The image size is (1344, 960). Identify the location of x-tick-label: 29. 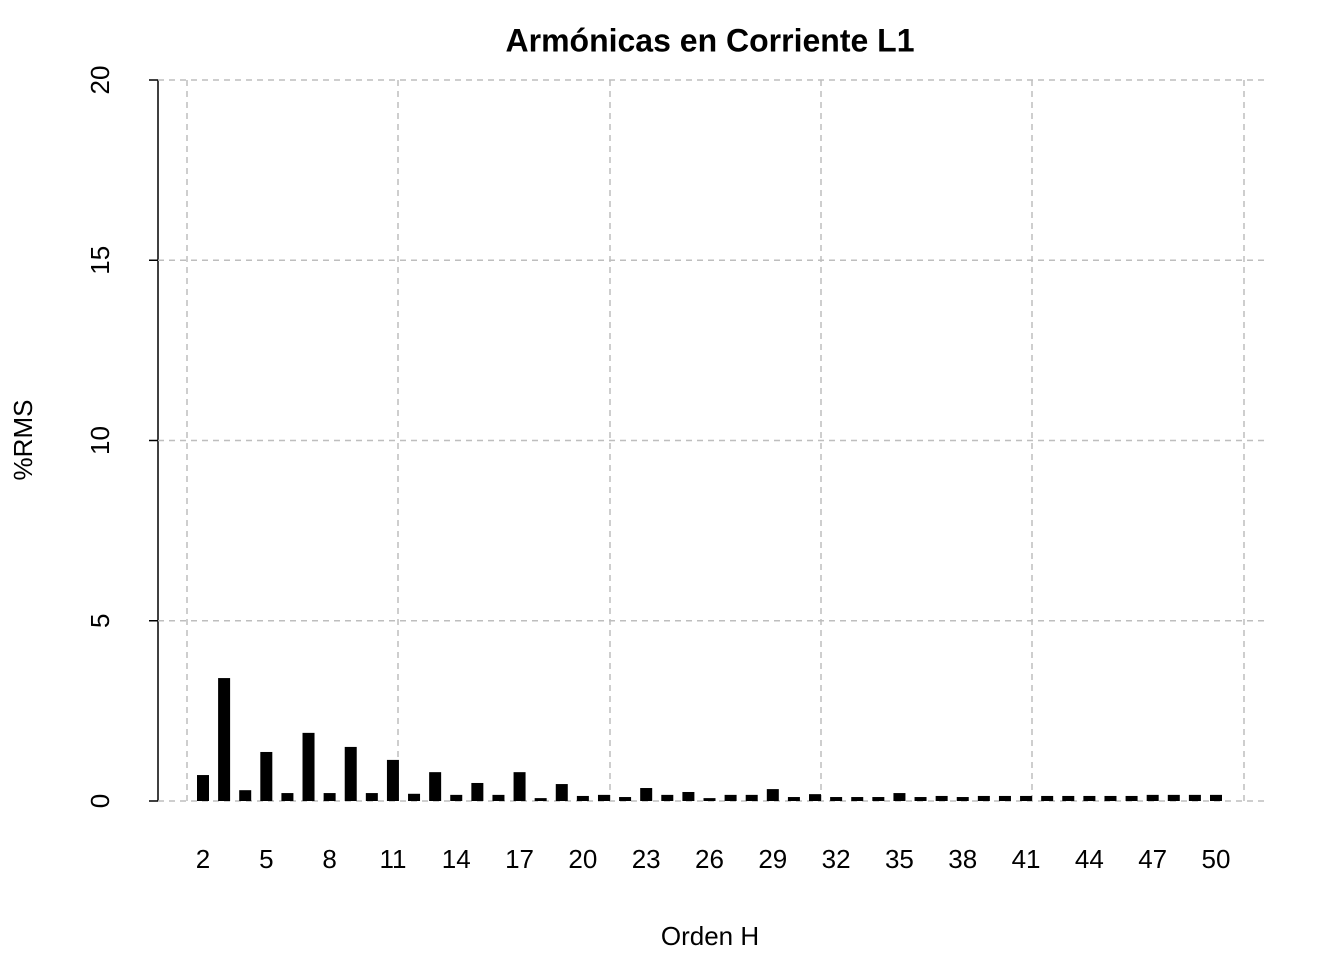
(772, 859).